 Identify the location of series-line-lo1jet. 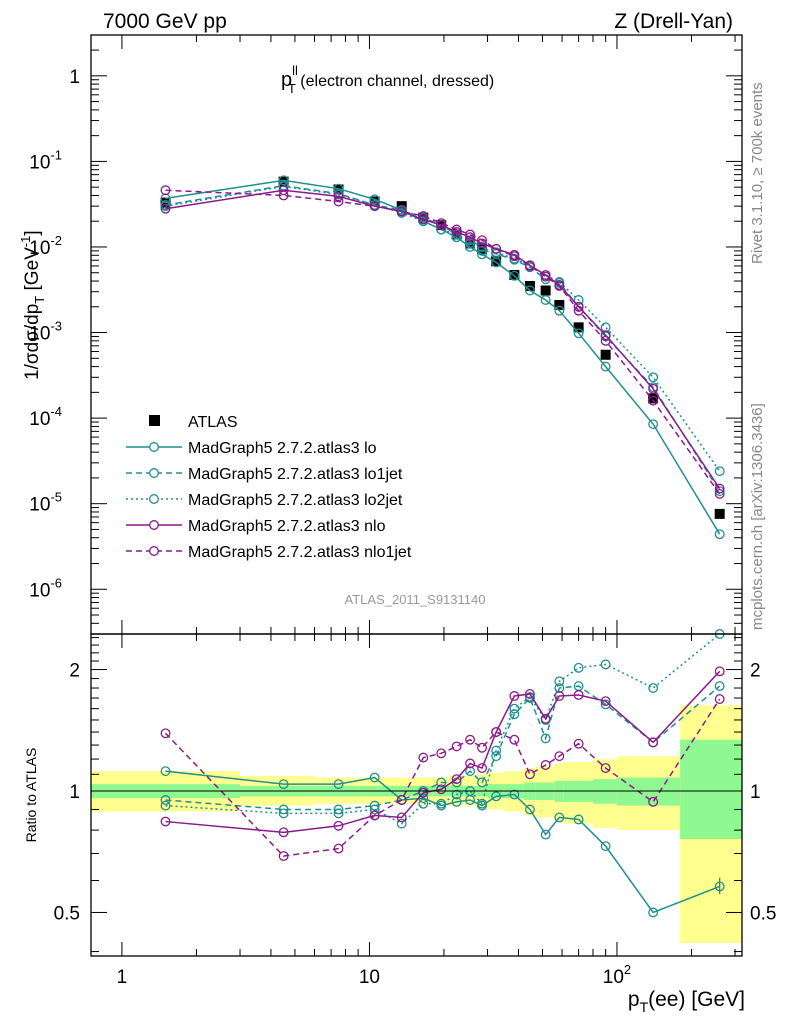
(443, 748).